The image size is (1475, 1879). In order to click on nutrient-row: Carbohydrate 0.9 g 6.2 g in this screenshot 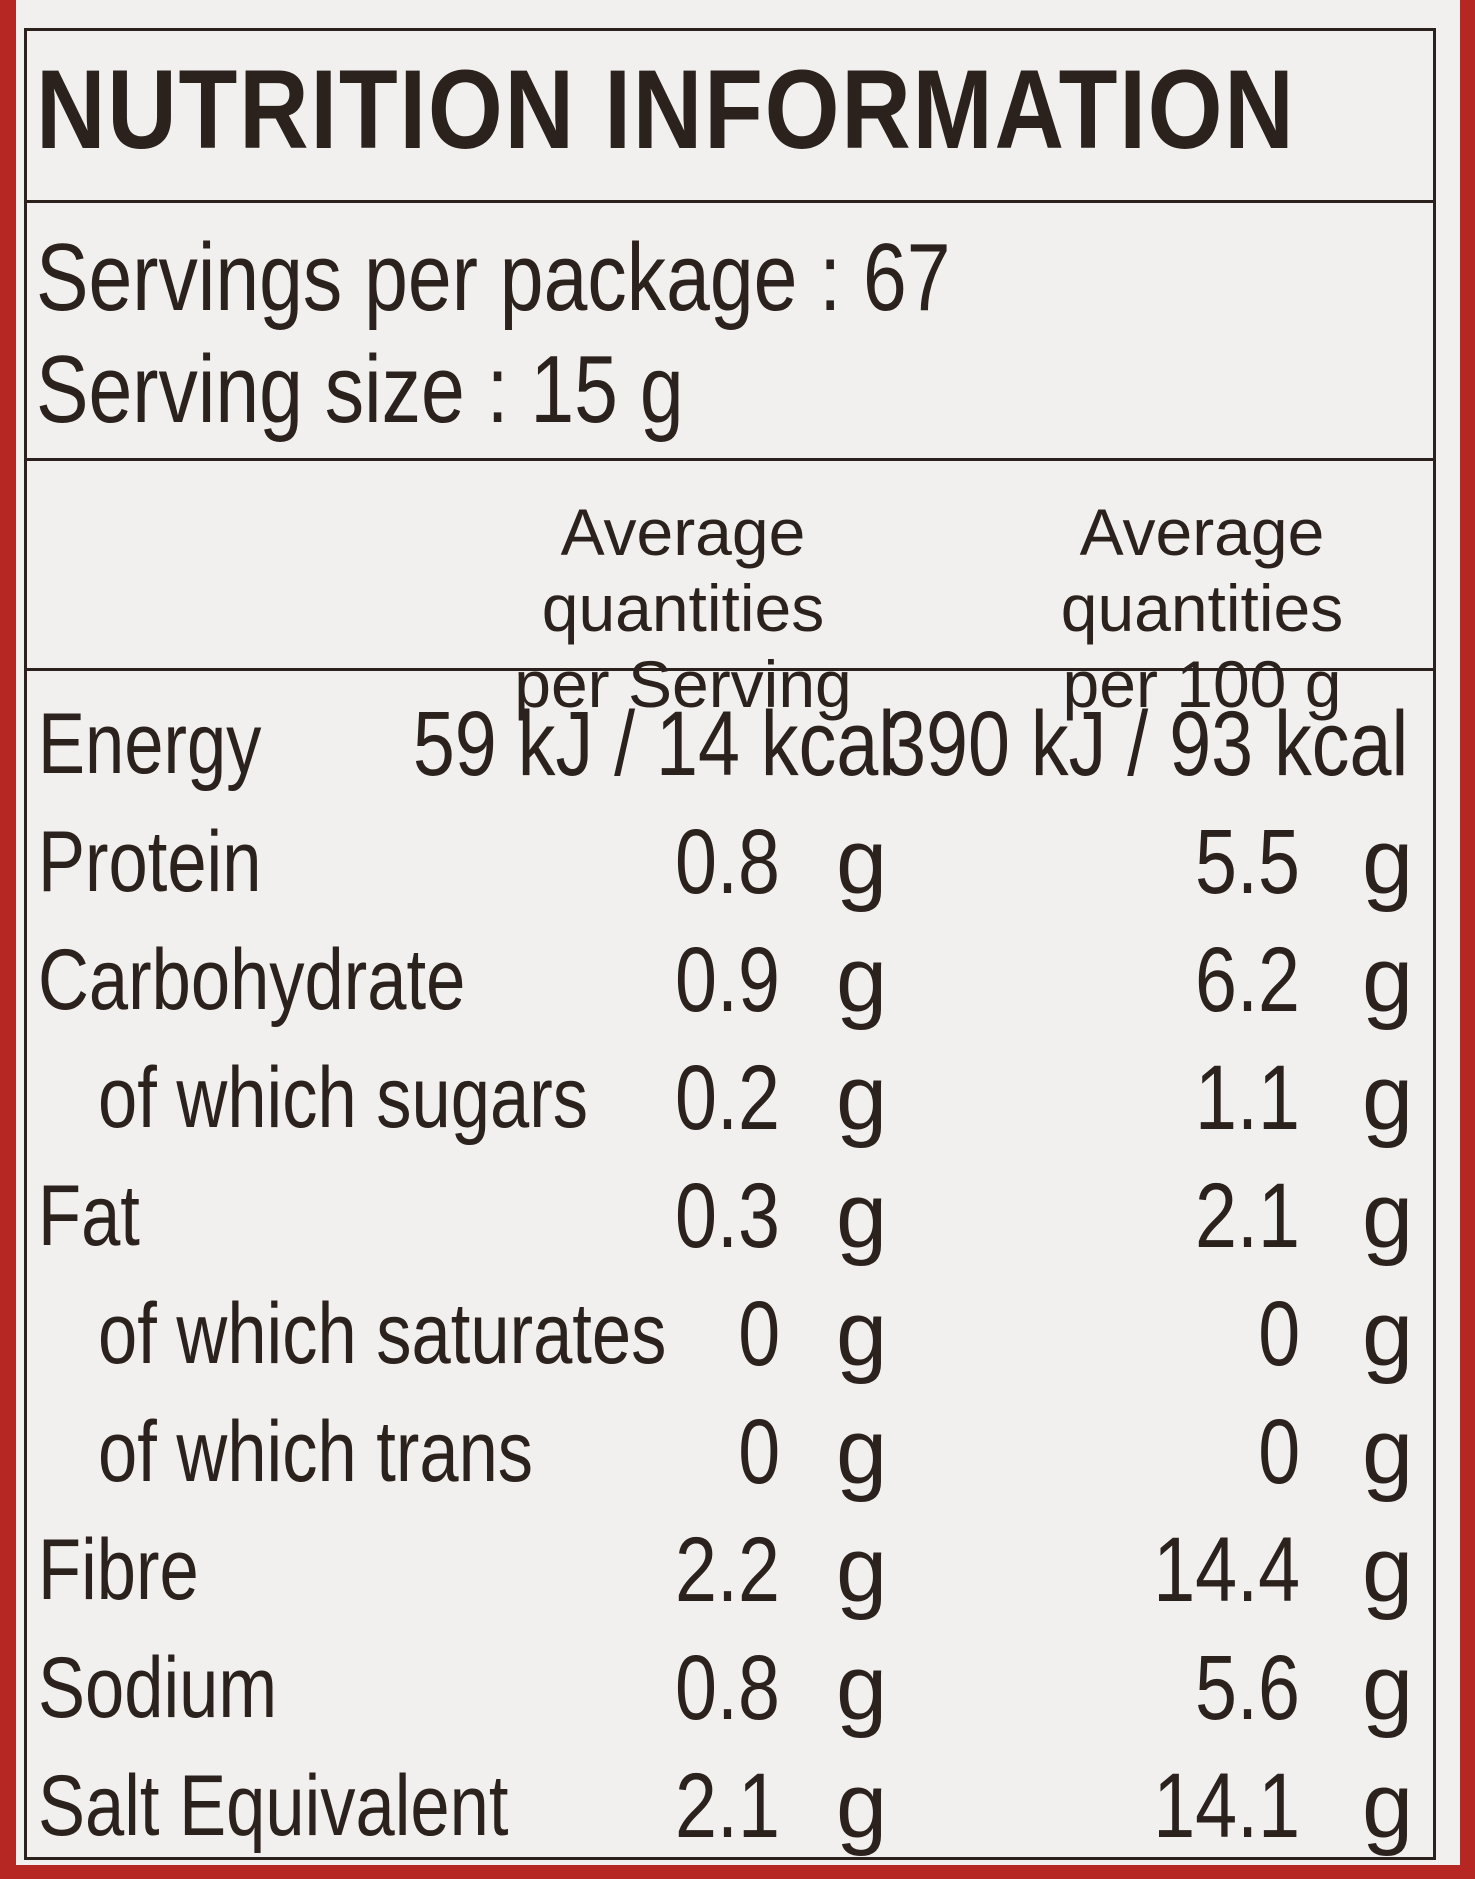, I will do `click(738, 980)`.